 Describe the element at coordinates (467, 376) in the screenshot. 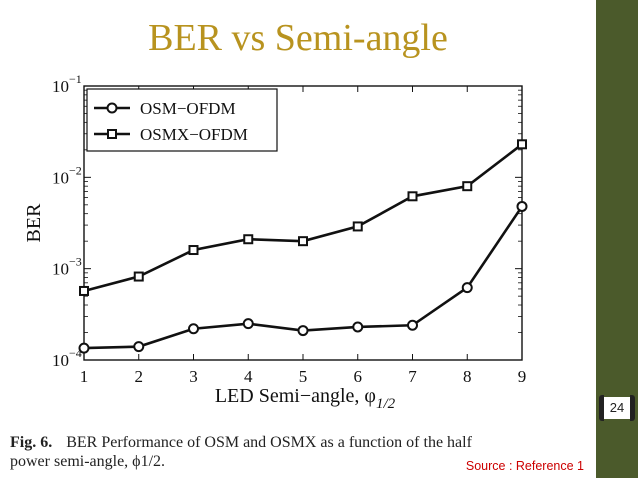

I see `x-tick-label: 8` at that location.